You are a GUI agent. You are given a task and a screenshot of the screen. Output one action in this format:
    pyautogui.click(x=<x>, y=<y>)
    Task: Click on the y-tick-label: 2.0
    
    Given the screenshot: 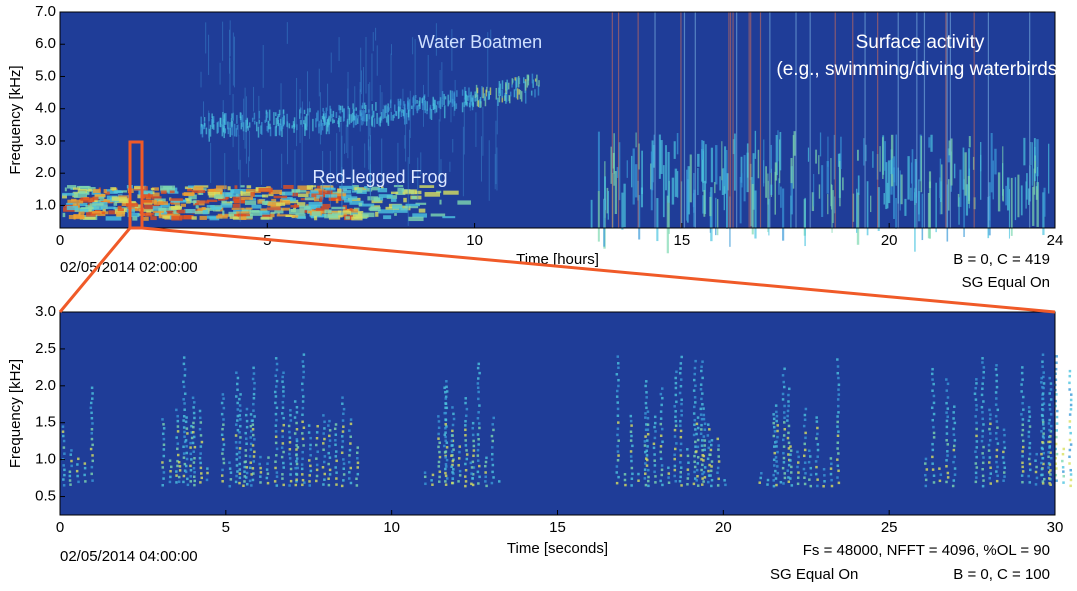 What is the action you would take?
    pyautogui.click(x=45, y=172)
    